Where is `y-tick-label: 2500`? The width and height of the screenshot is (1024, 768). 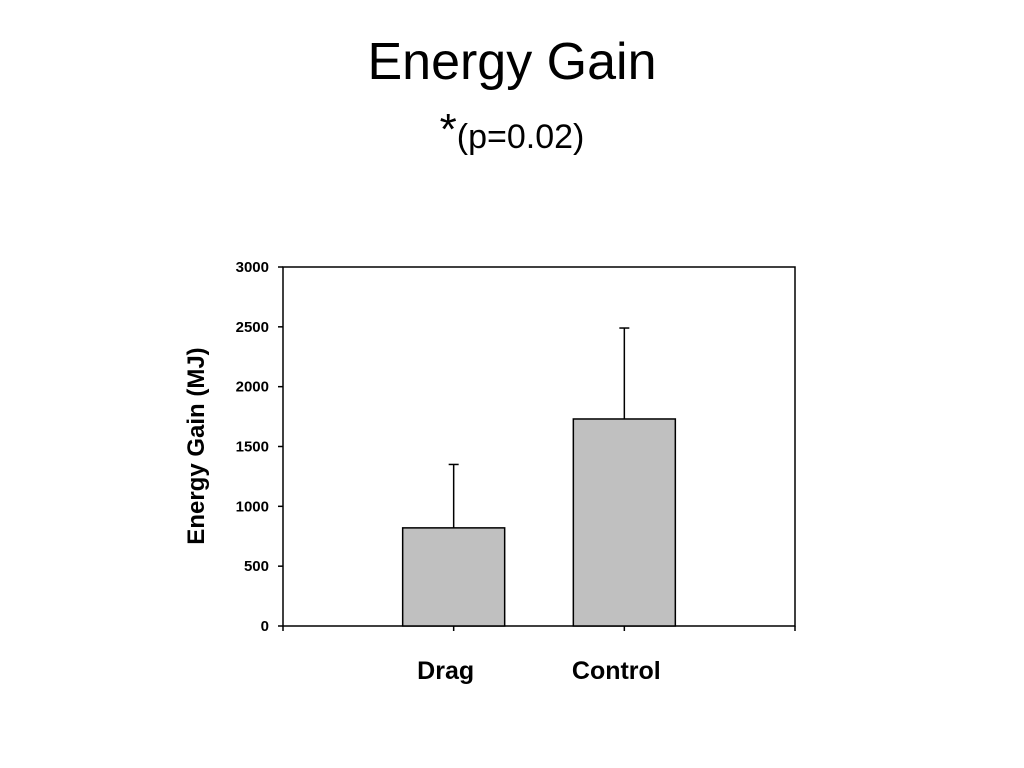
y-tick-label: 2500 is located at coordinates (252, 327).